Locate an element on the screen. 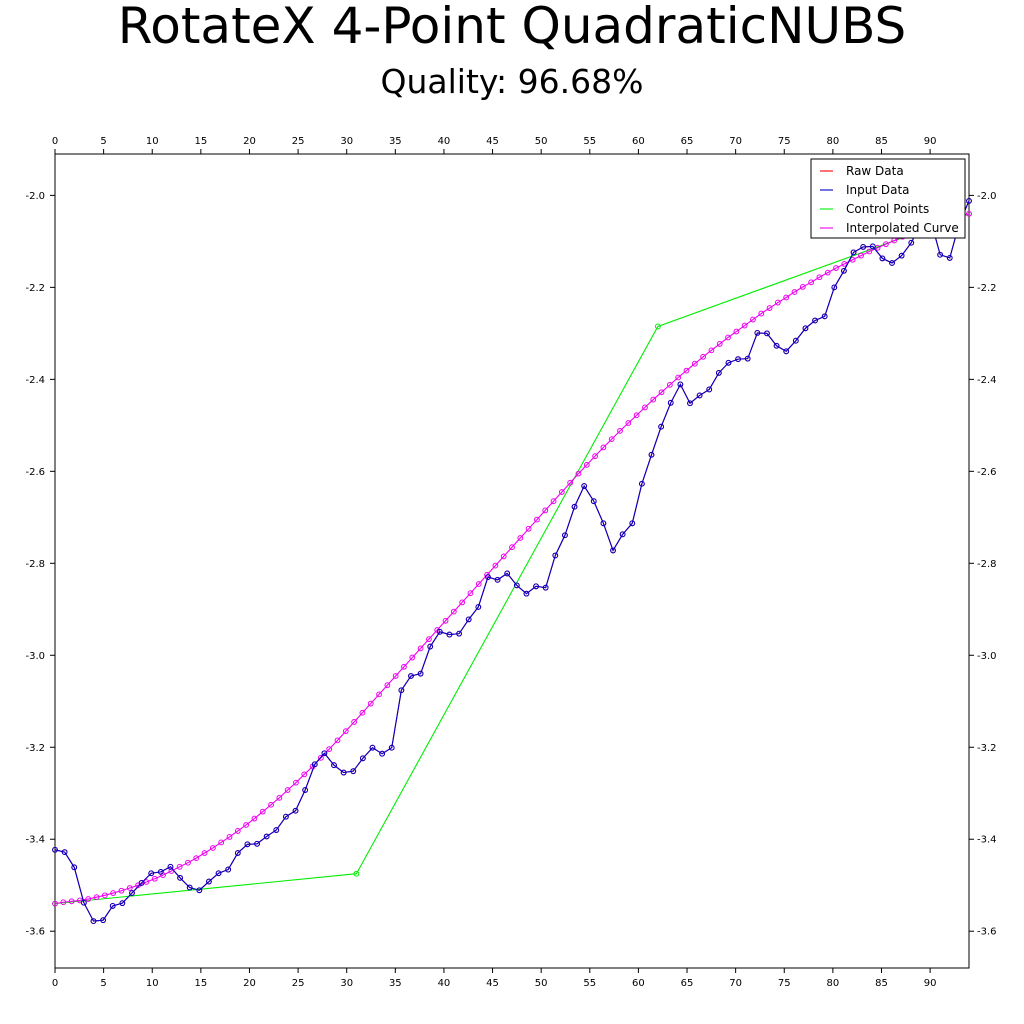  x-tick-label-top: 60 is located at coordinates (638, 141).